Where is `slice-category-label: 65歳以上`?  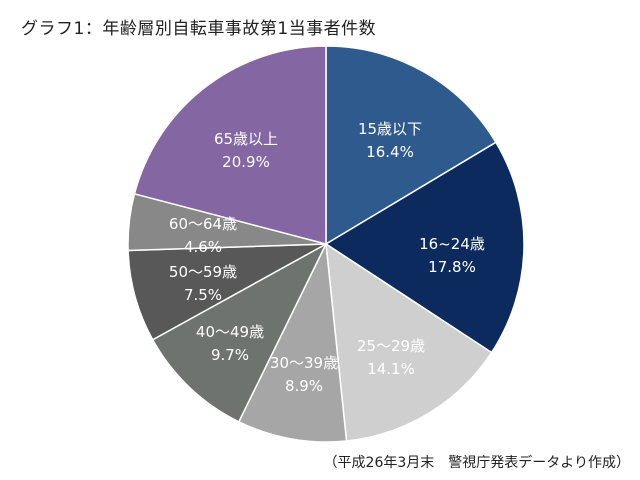
slice-category-label: 65歳以上 is located at coordinates (246, 139).